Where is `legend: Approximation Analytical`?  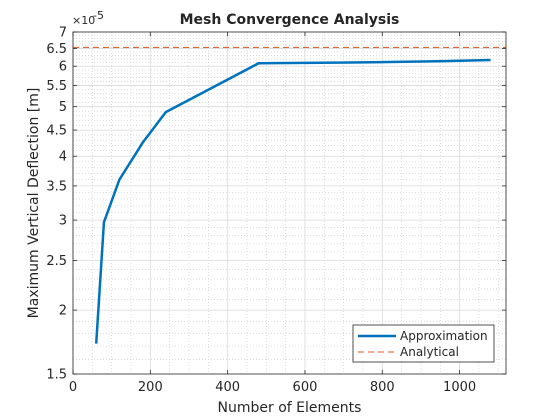
legend: Approximation Analytical is located at coordinates (423, 343).